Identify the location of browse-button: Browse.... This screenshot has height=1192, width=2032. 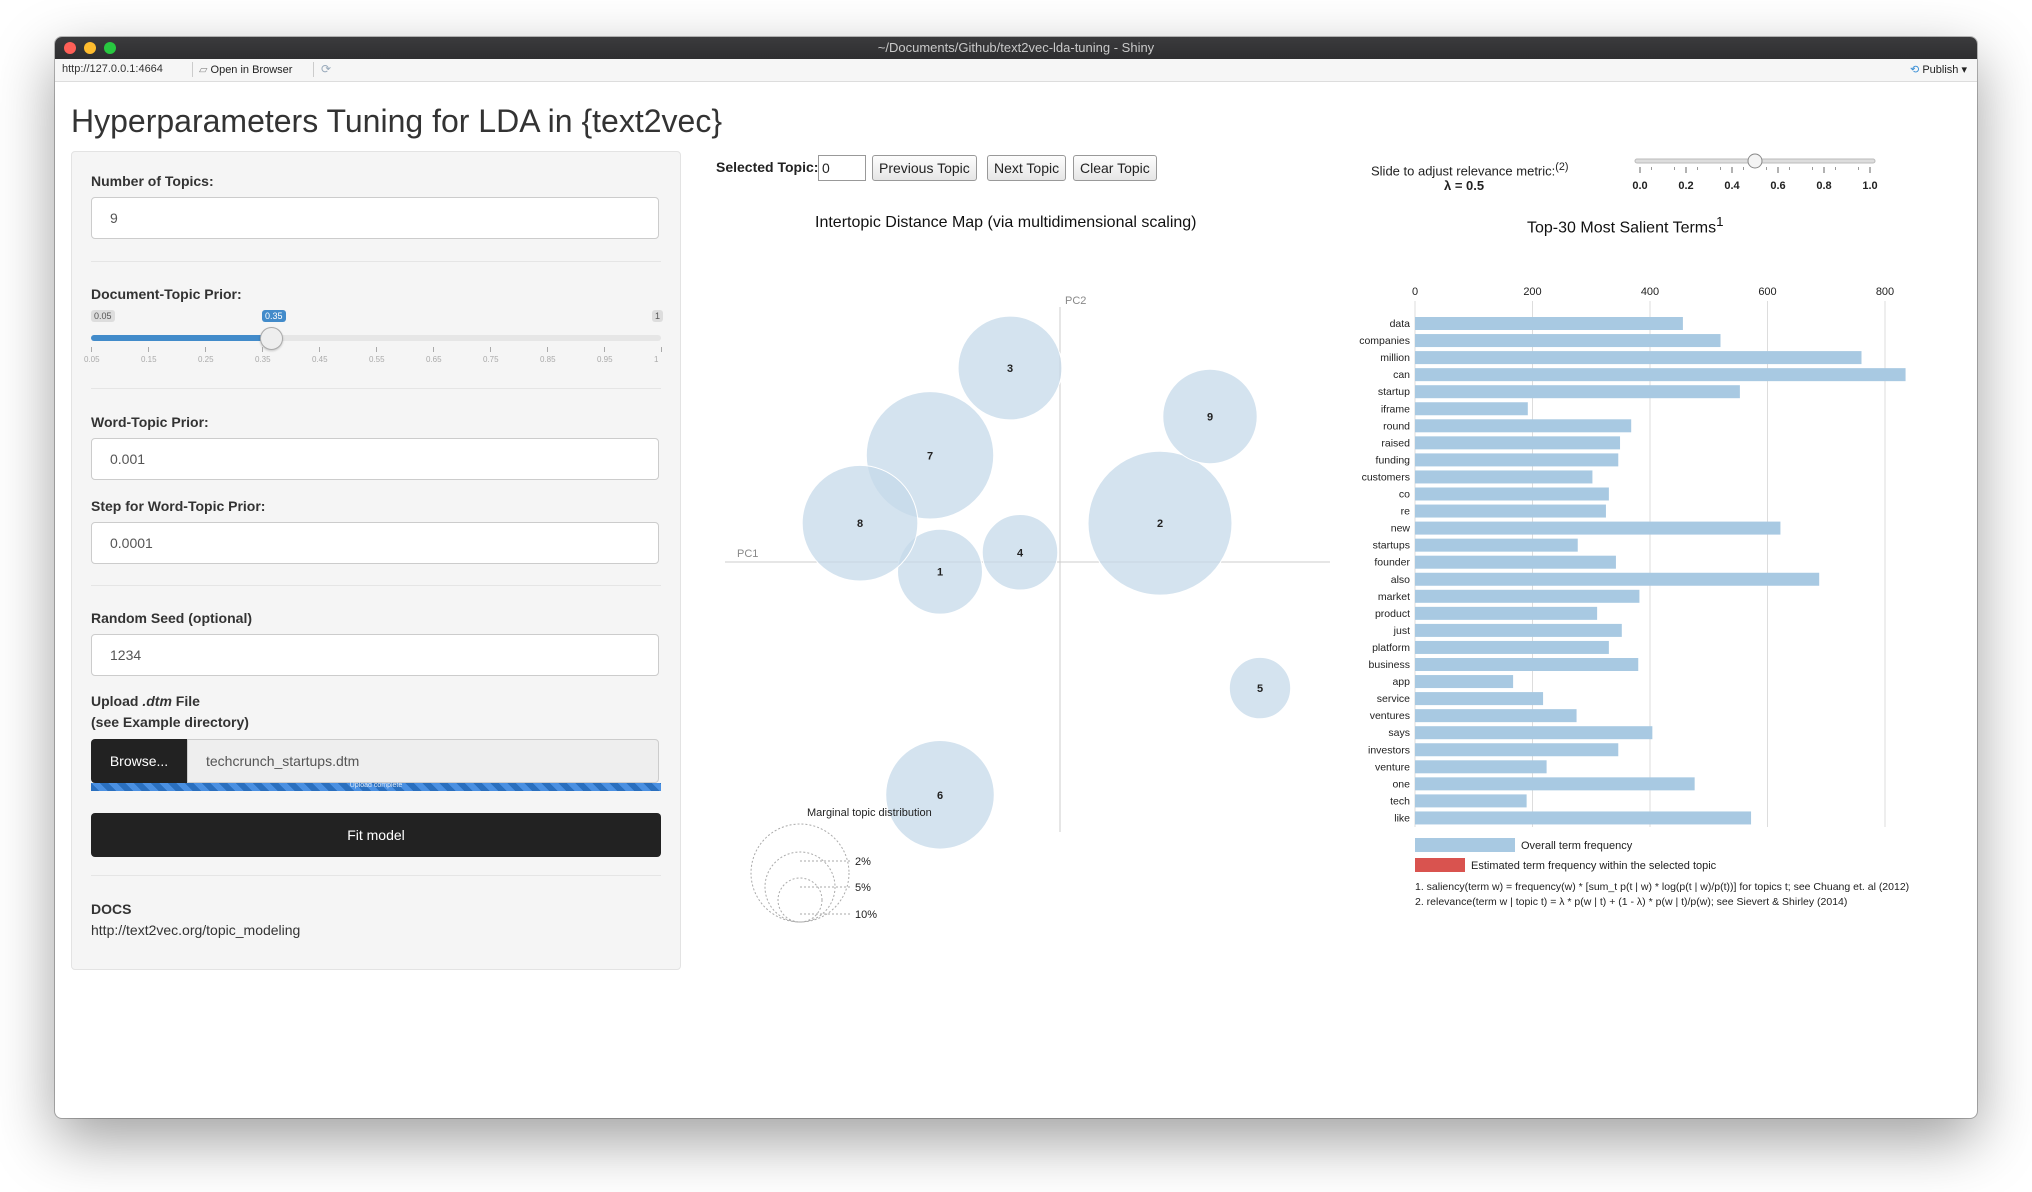
(139, 761).